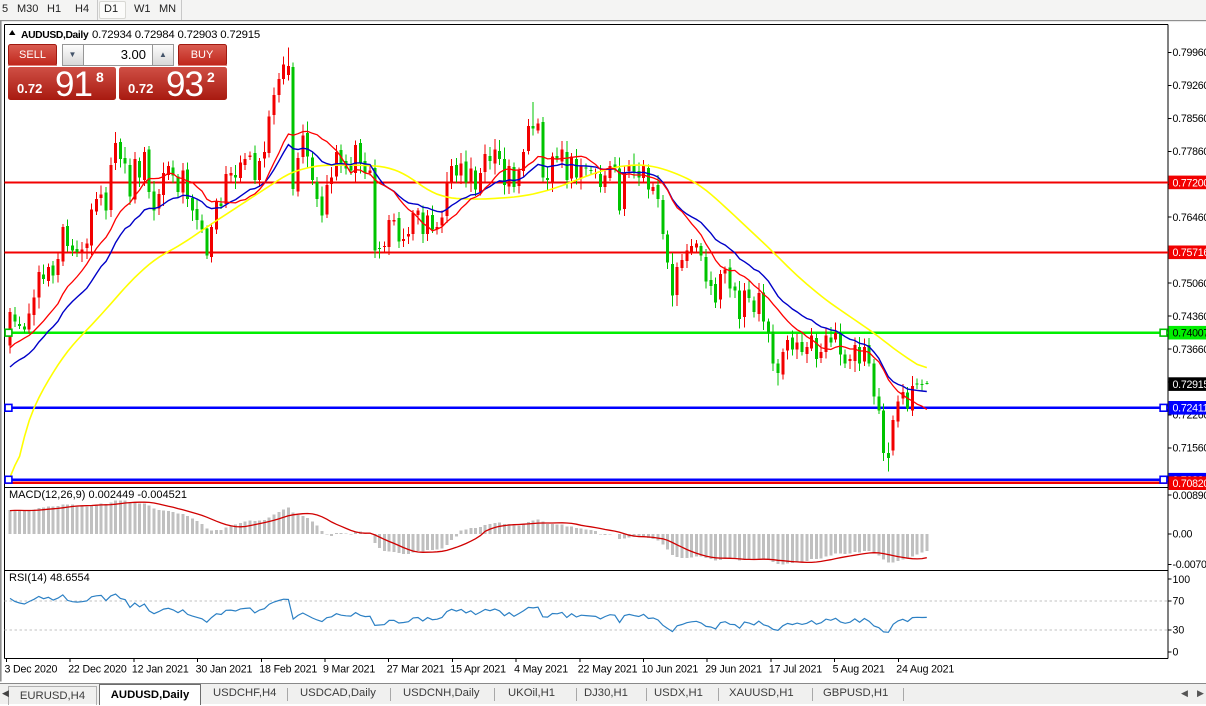  Describe the element at coordinates (478, 670) in the screenshot. I see `svg-text: 15 Apr 2021` at that location.